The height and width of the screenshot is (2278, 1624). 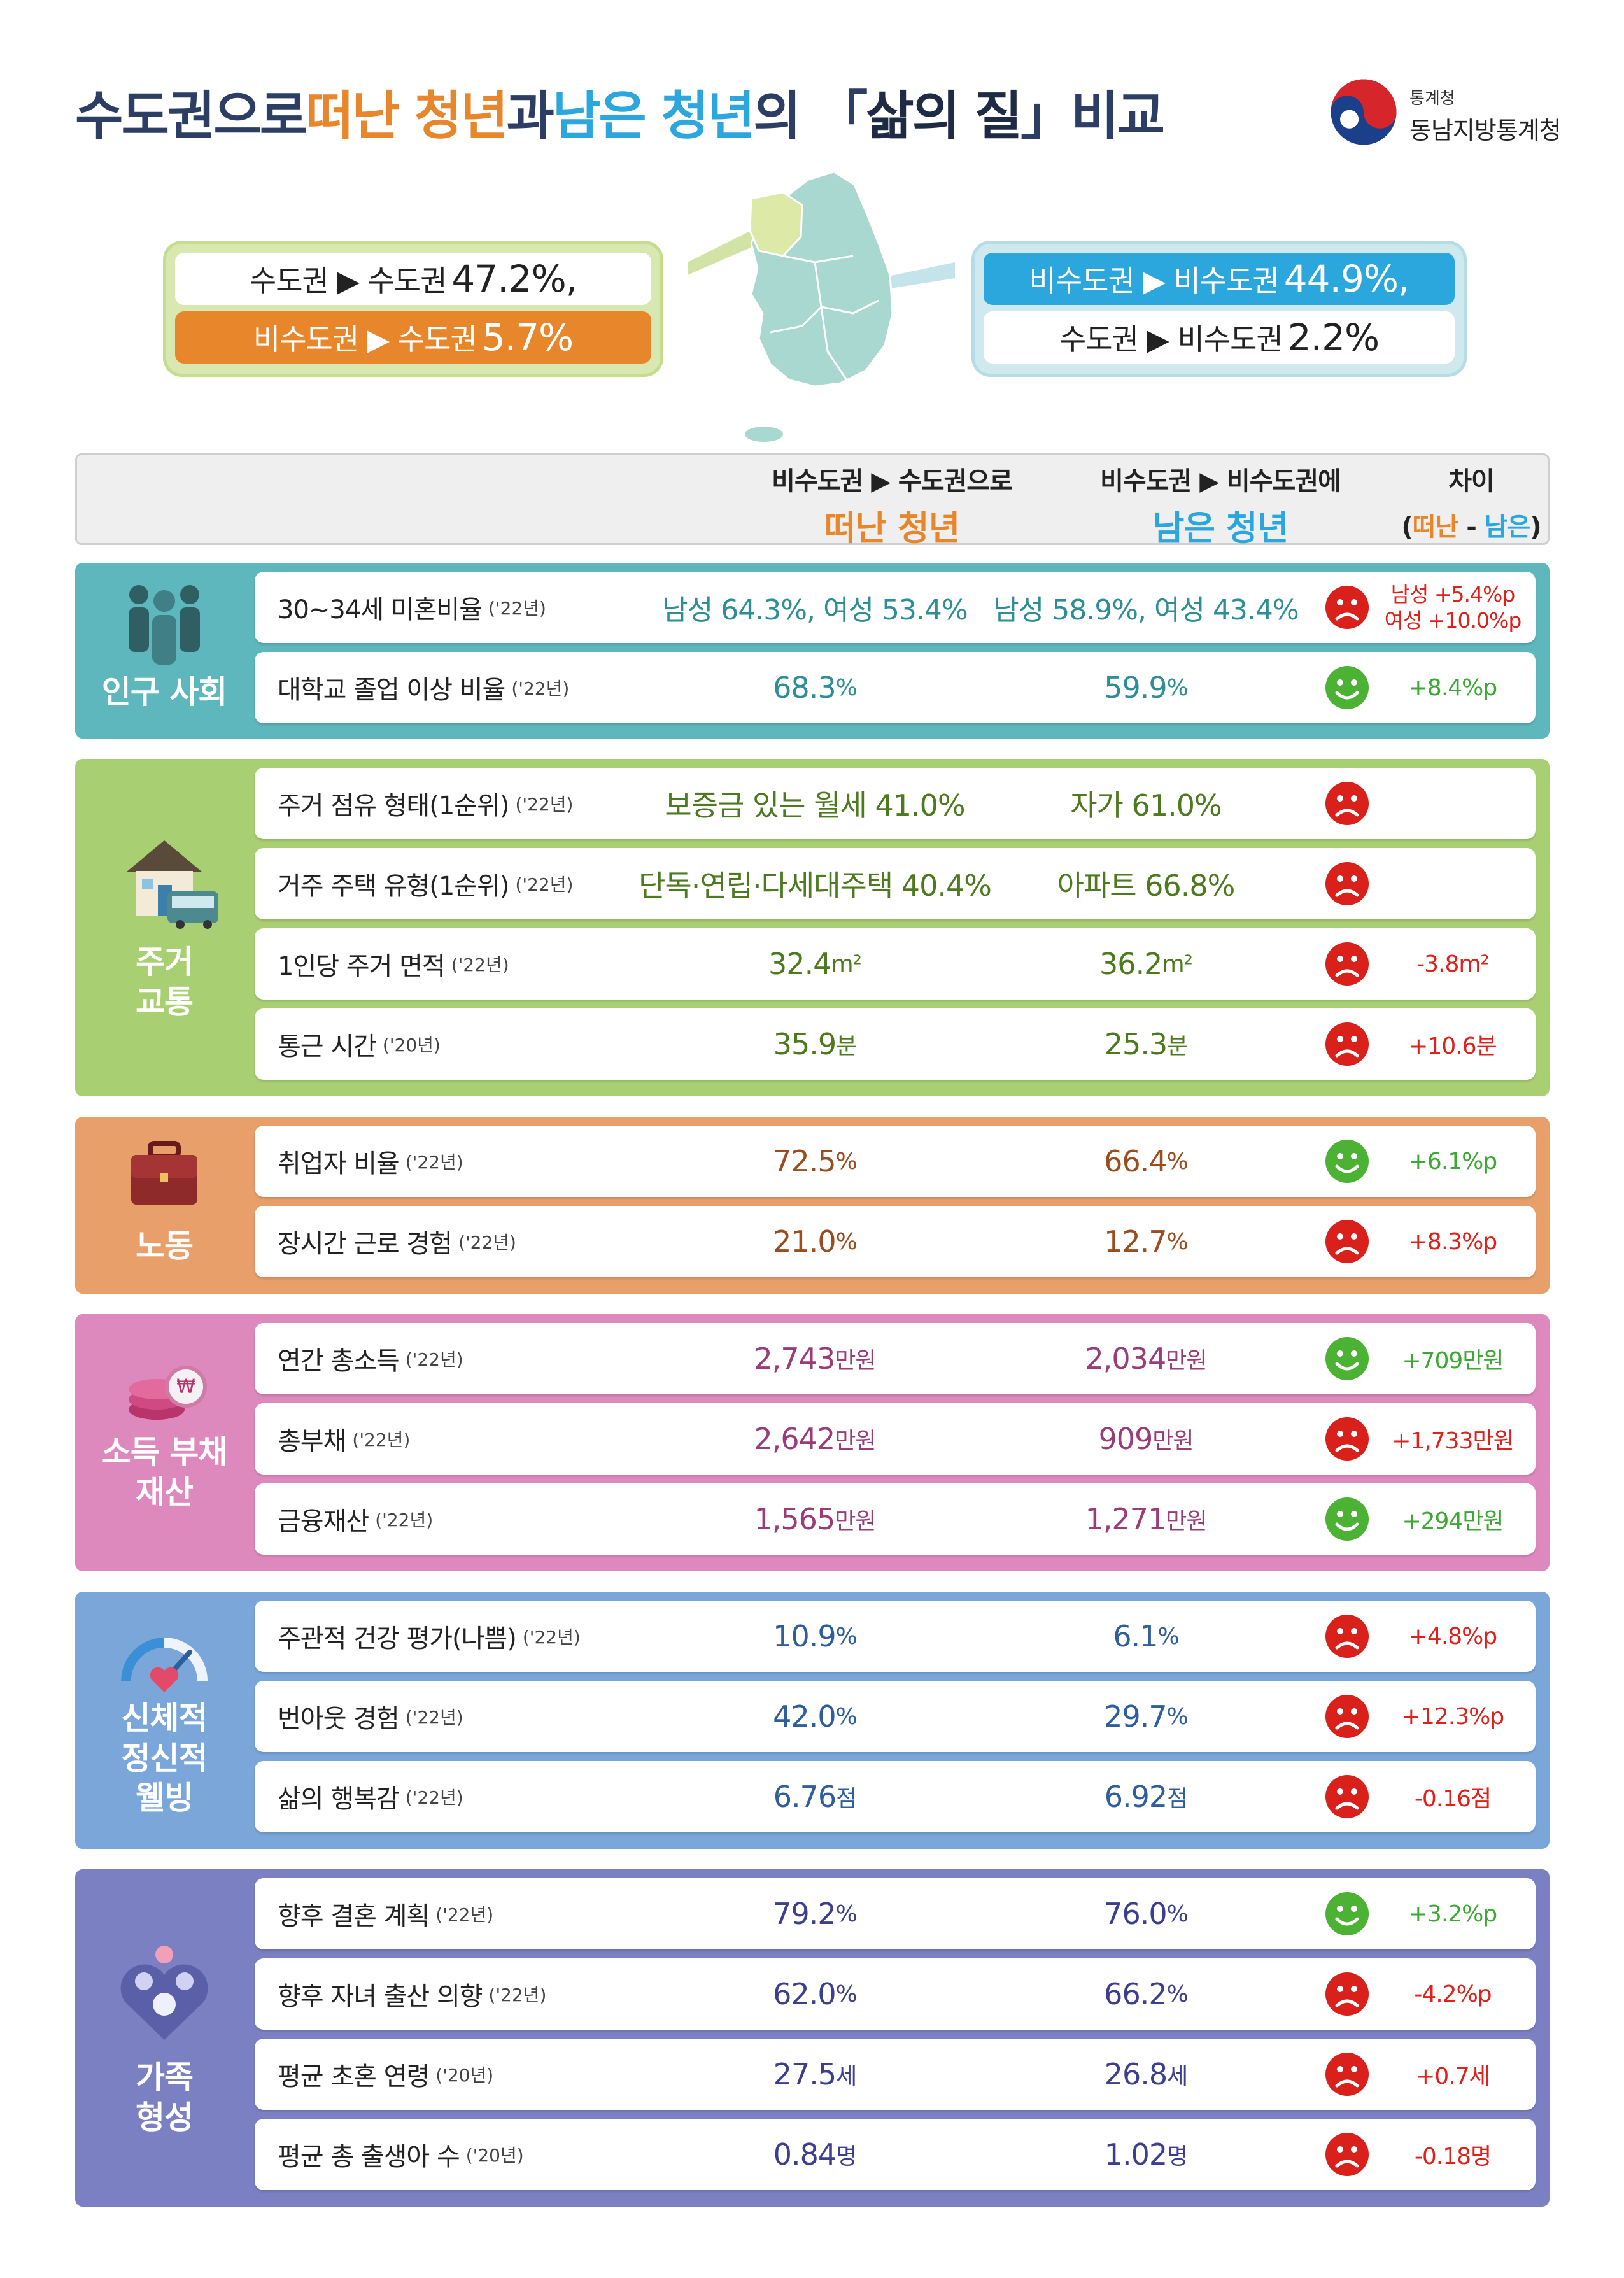 I want to click on value-number: 66.2, so click(x=1135, y=1994).